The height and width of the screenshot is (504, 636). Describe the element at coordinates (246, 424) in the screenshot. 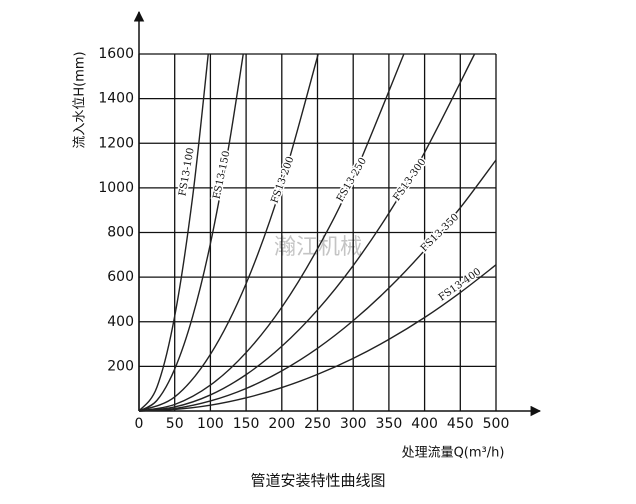

I see `x-tick-label: 150` at that location.